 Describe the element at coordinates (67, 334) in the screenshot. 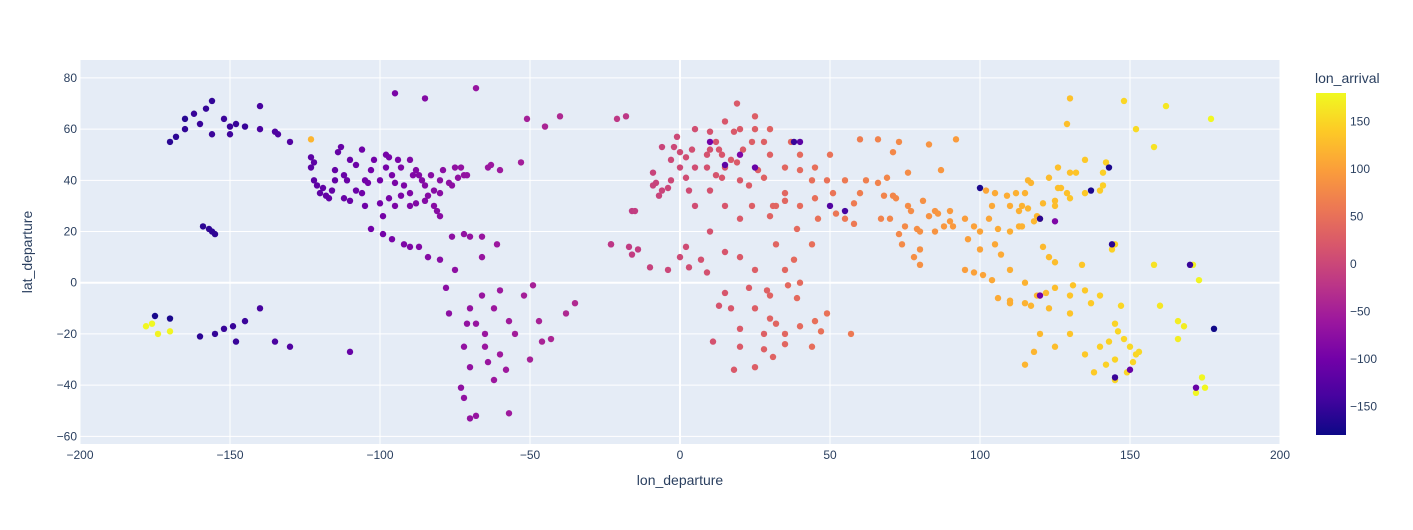

I see `y-tick-label: −20` at that location.